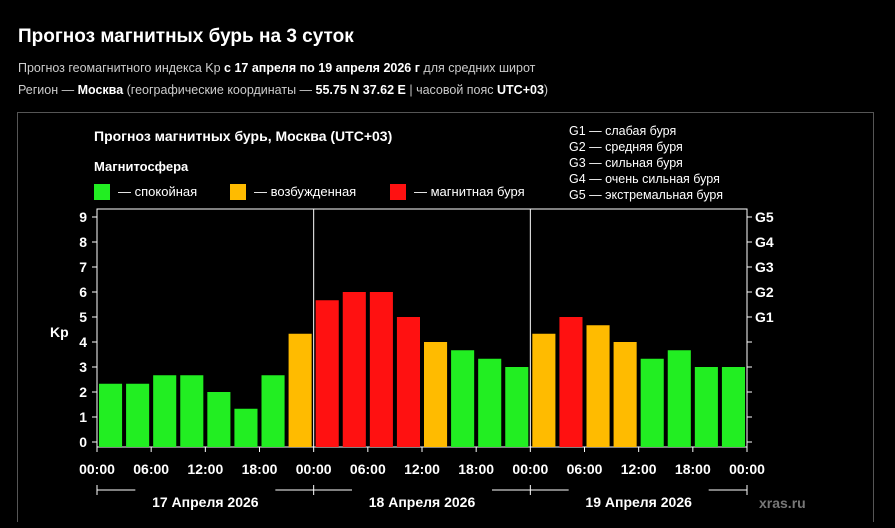 Image resolution: width=895 pixels, height=528 pixels. Describe the element at coordinates (451, 90) in the screenshot. I see `timezone-prefix: | часовой пояс` at that location.